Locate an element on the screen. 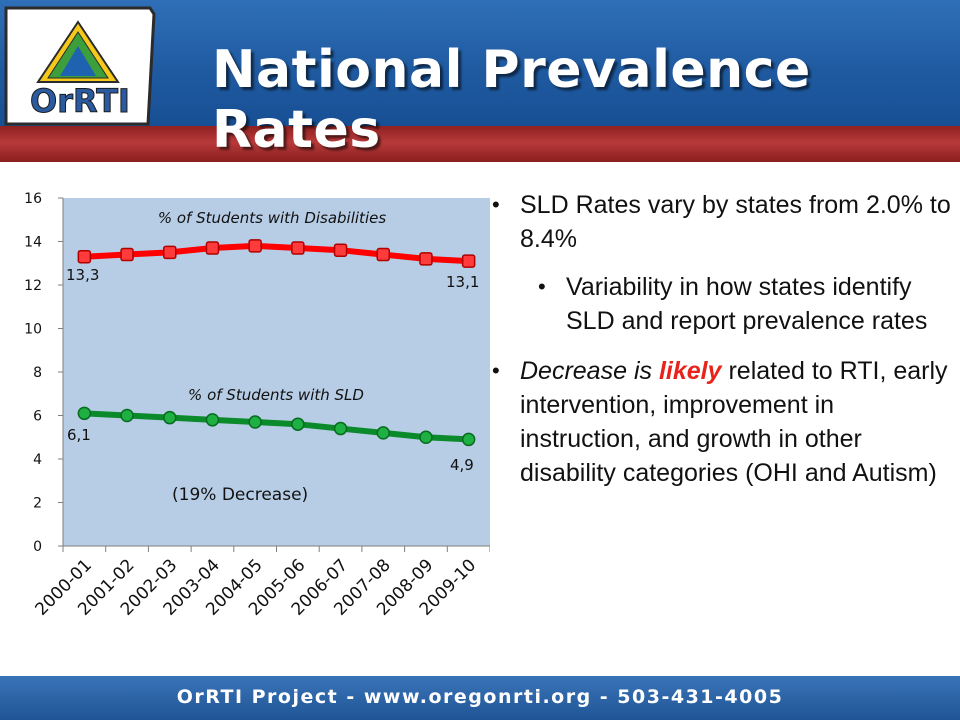 The height and width of the screenshot is (720, 960). y-tick-label: 0 is located at coordinates (37, 547).